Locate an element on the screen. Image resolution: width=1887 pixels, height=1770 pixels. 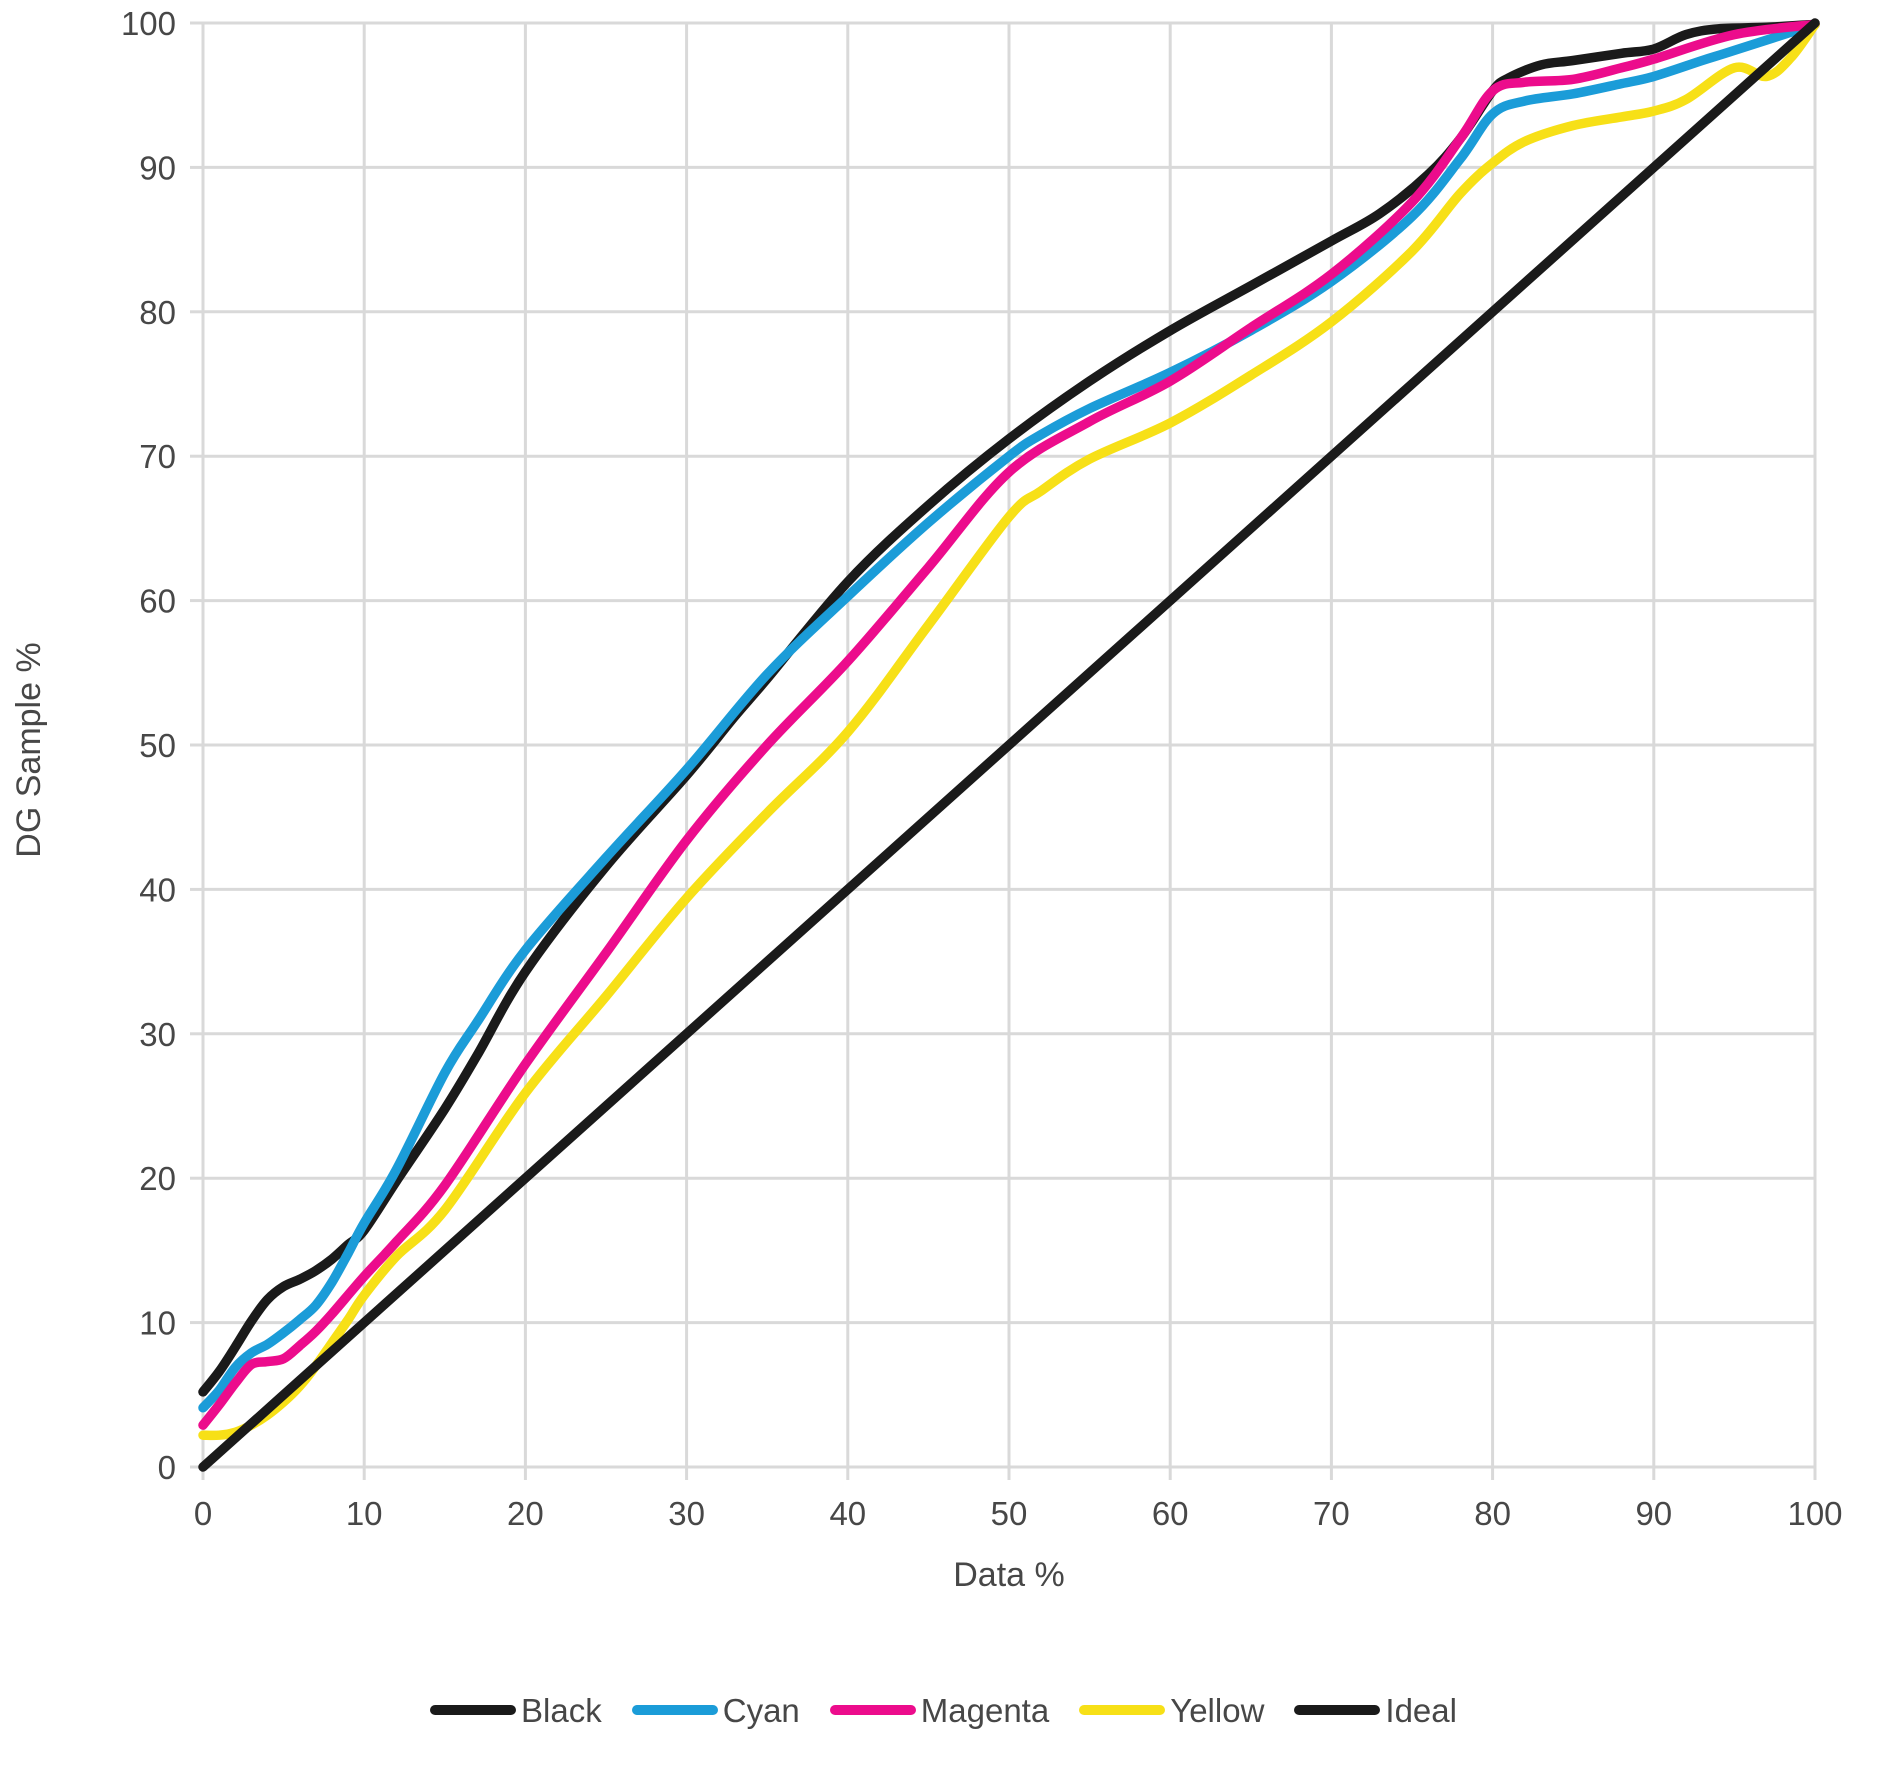
y-tick-label: 50 is located at coordinates (157, 745).